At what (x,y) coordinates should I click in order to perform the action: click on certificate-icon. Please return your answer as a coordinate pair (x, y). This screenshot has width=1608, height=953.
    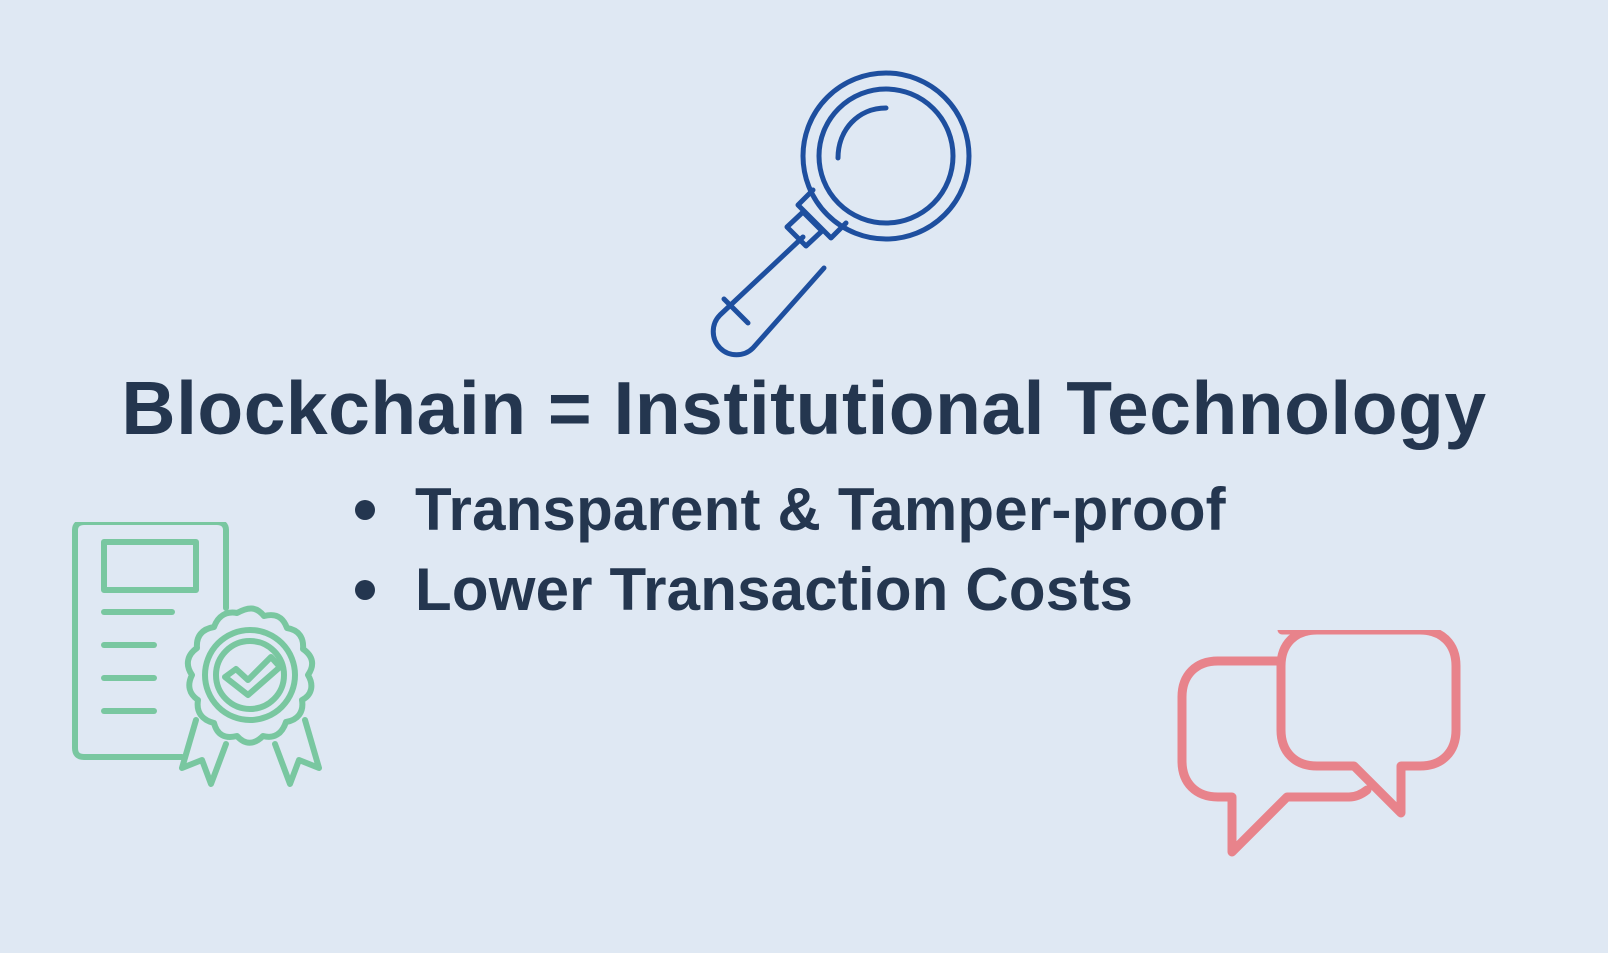
    Looking at the image, I should click on (197, 654).